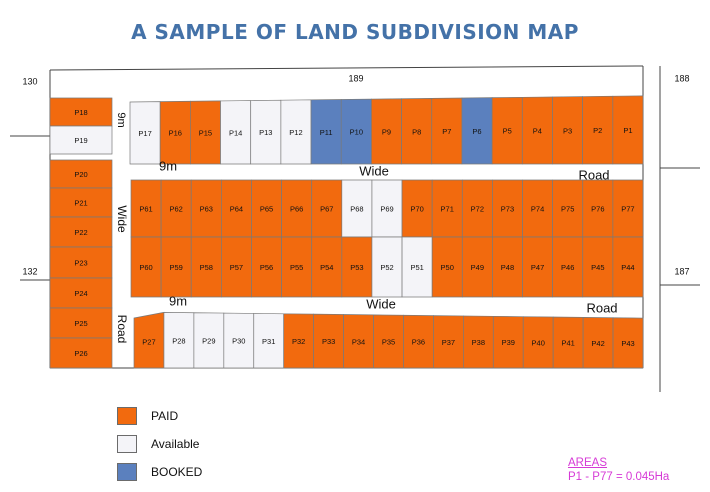 This screenshot has height=492, width=710. What do you see at coordinates (416, 267) in the screenshot?
I see `plot-label: P51` at bounding box center [416, 267].